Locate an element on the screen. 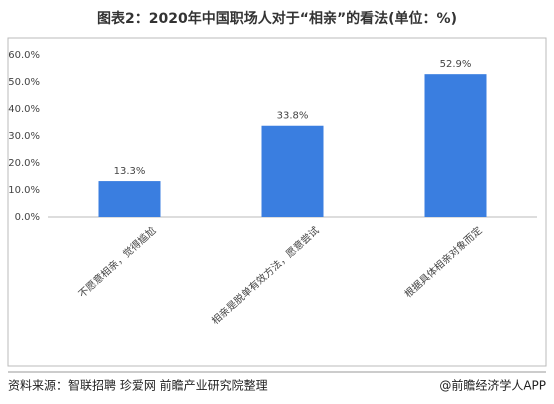  y-tick-label: 30.0% is located at coordinates (24, 136).